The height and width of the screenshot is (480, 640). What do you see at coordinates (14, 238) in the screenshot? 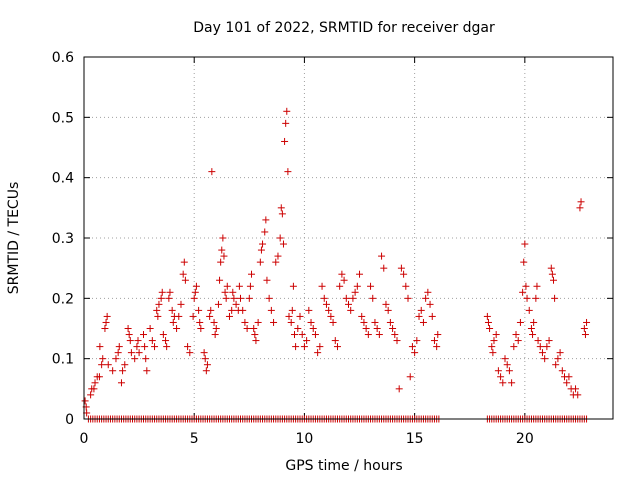
I see `y-axis-label: SRMTID / TECUs` at bounding box center [14, 238].